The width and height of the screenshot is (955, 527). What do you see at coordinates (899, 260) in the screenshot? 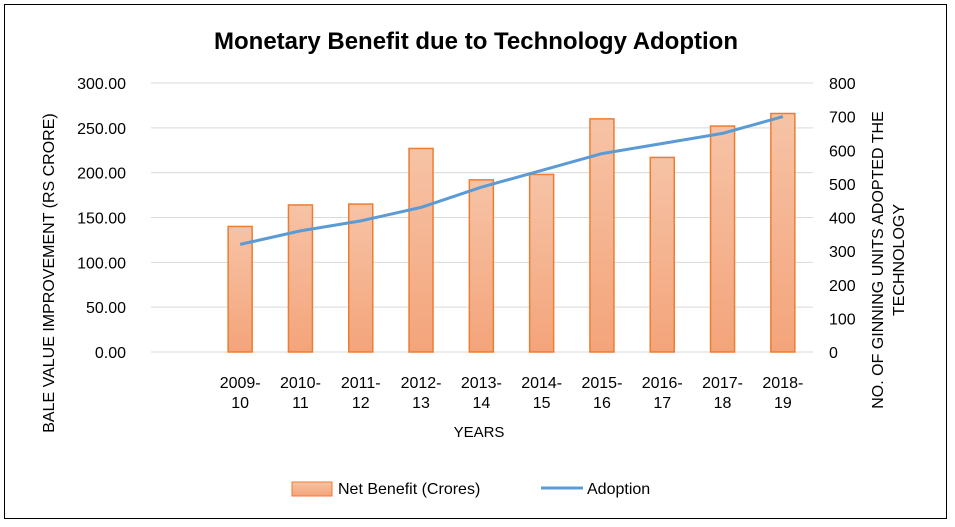
I see `y2-axis-label-line2: TECHNOLOGY` at bounding box center [899, 260].